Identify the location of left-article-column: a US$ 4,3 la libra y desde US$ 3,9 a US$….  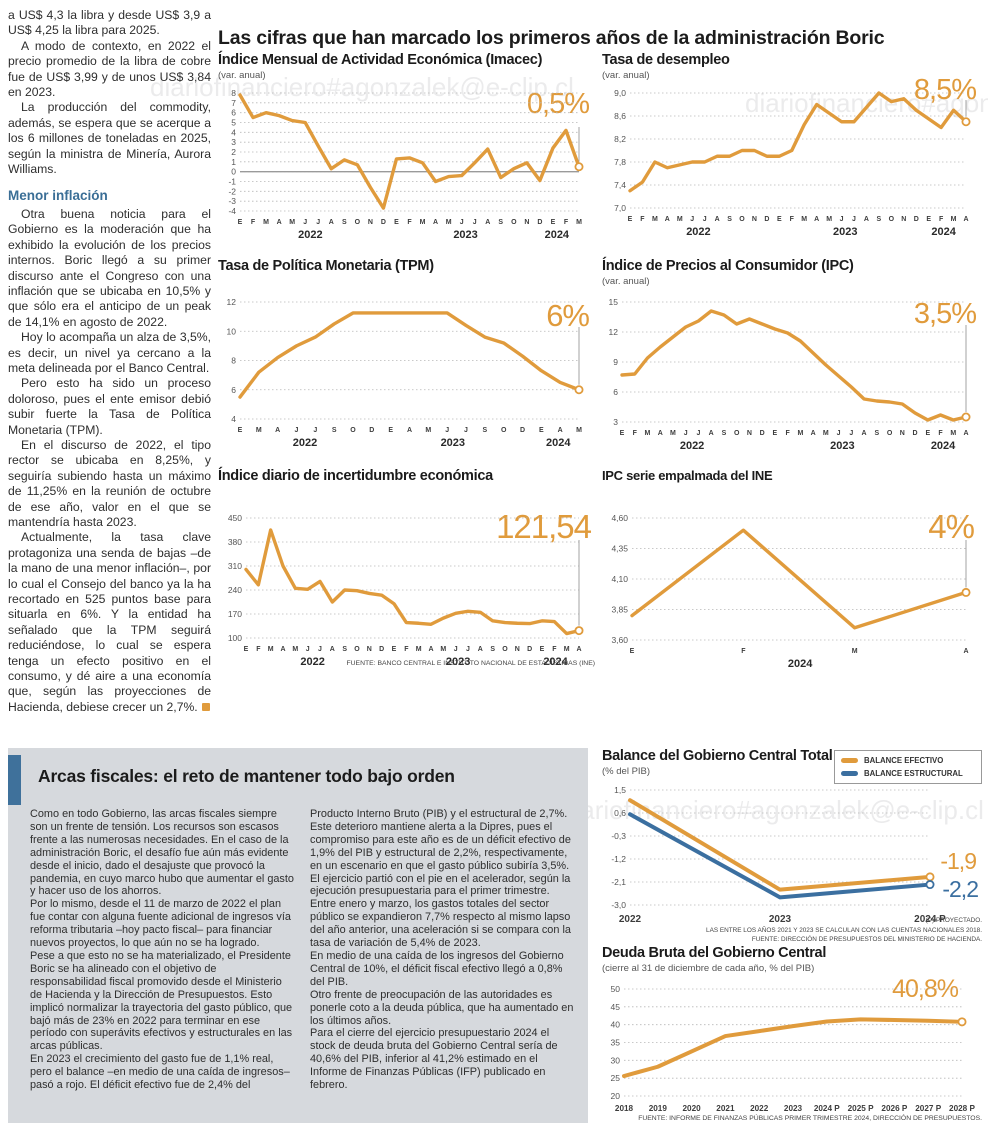
(109, 361).